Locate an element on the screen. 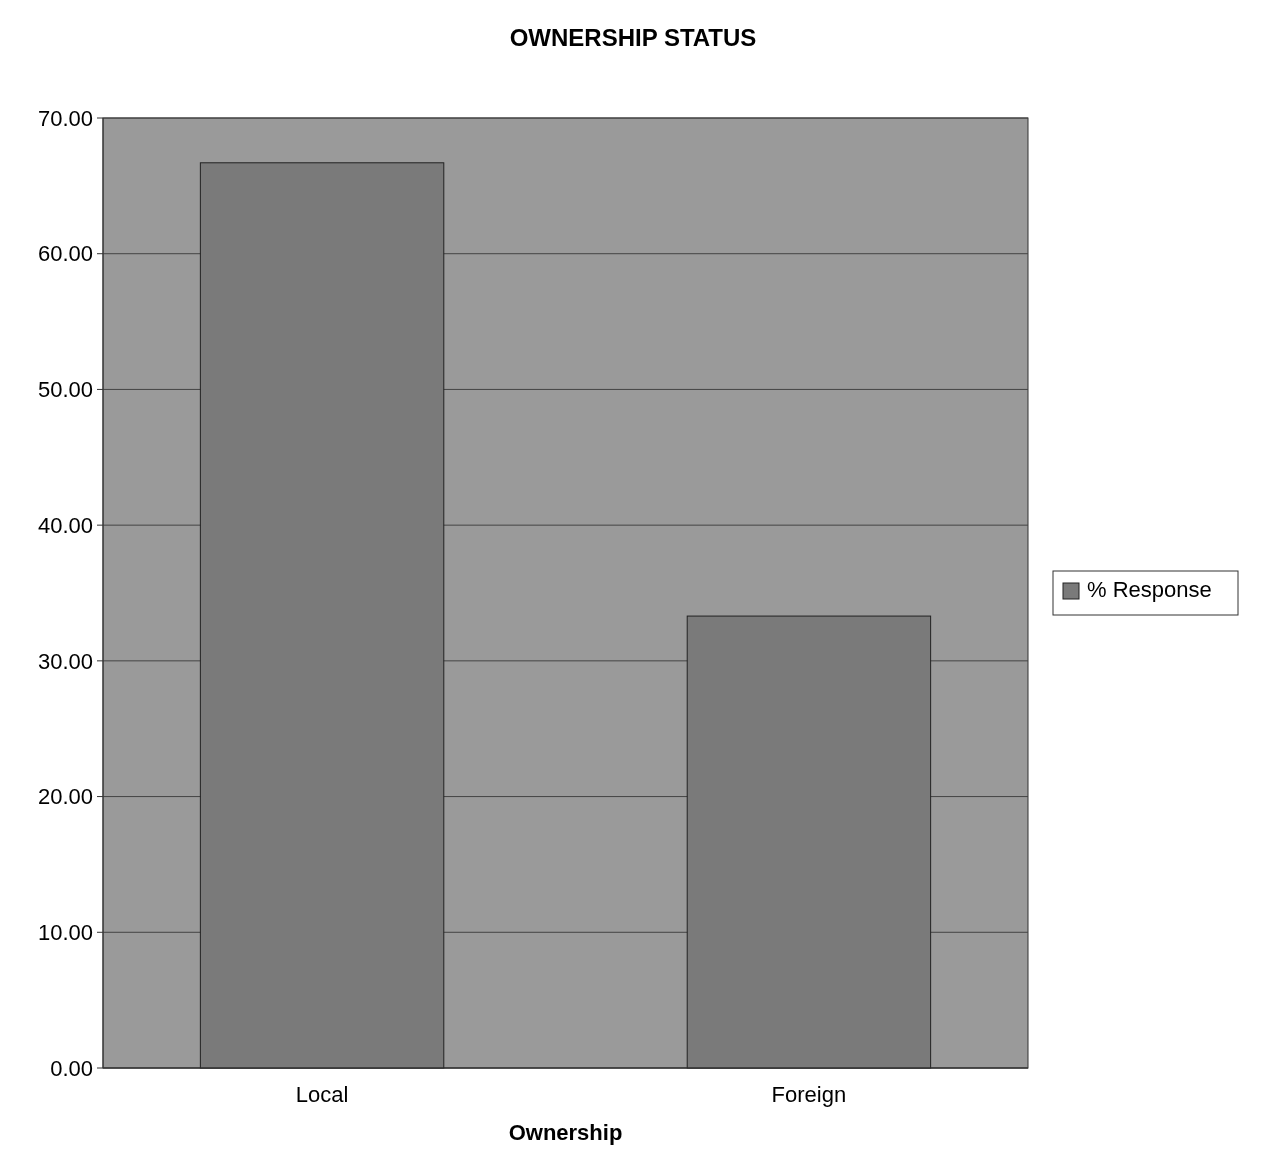 The image size is (1267, 1161). y-tick-label: 70.00 is located at coordinates (65, 118).